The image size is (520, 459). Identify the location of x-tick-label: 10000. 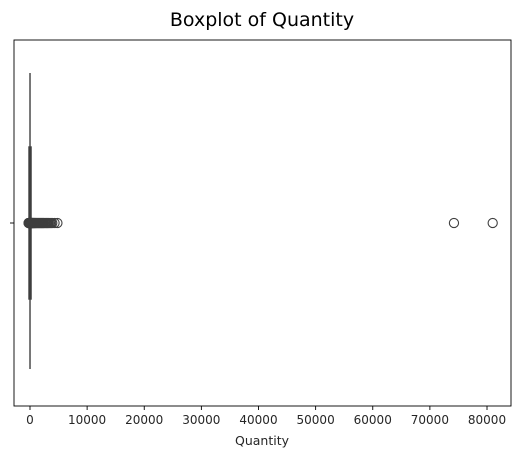
(87, 420).